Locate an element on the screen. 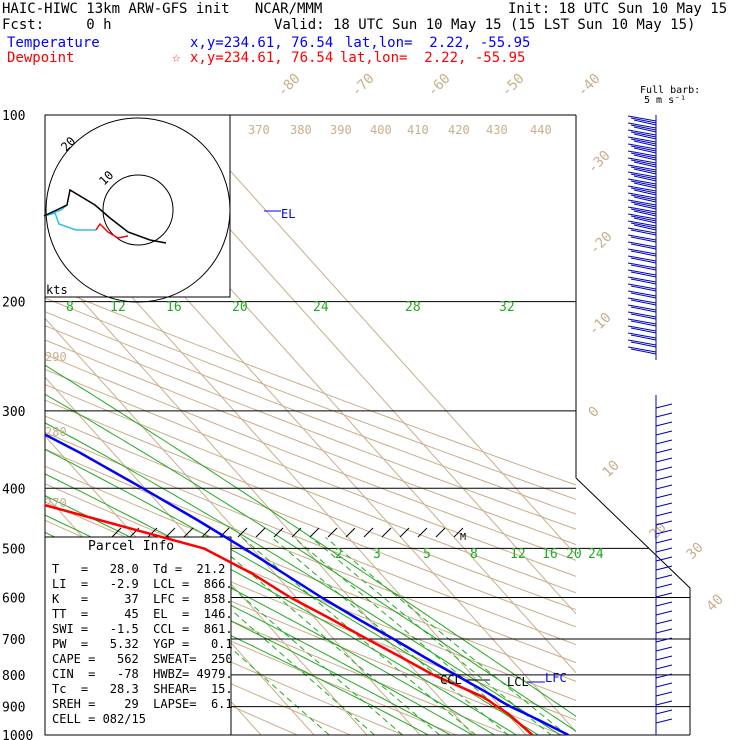  dry-adiabat-label: 380 is located at coordinates (301, 130).